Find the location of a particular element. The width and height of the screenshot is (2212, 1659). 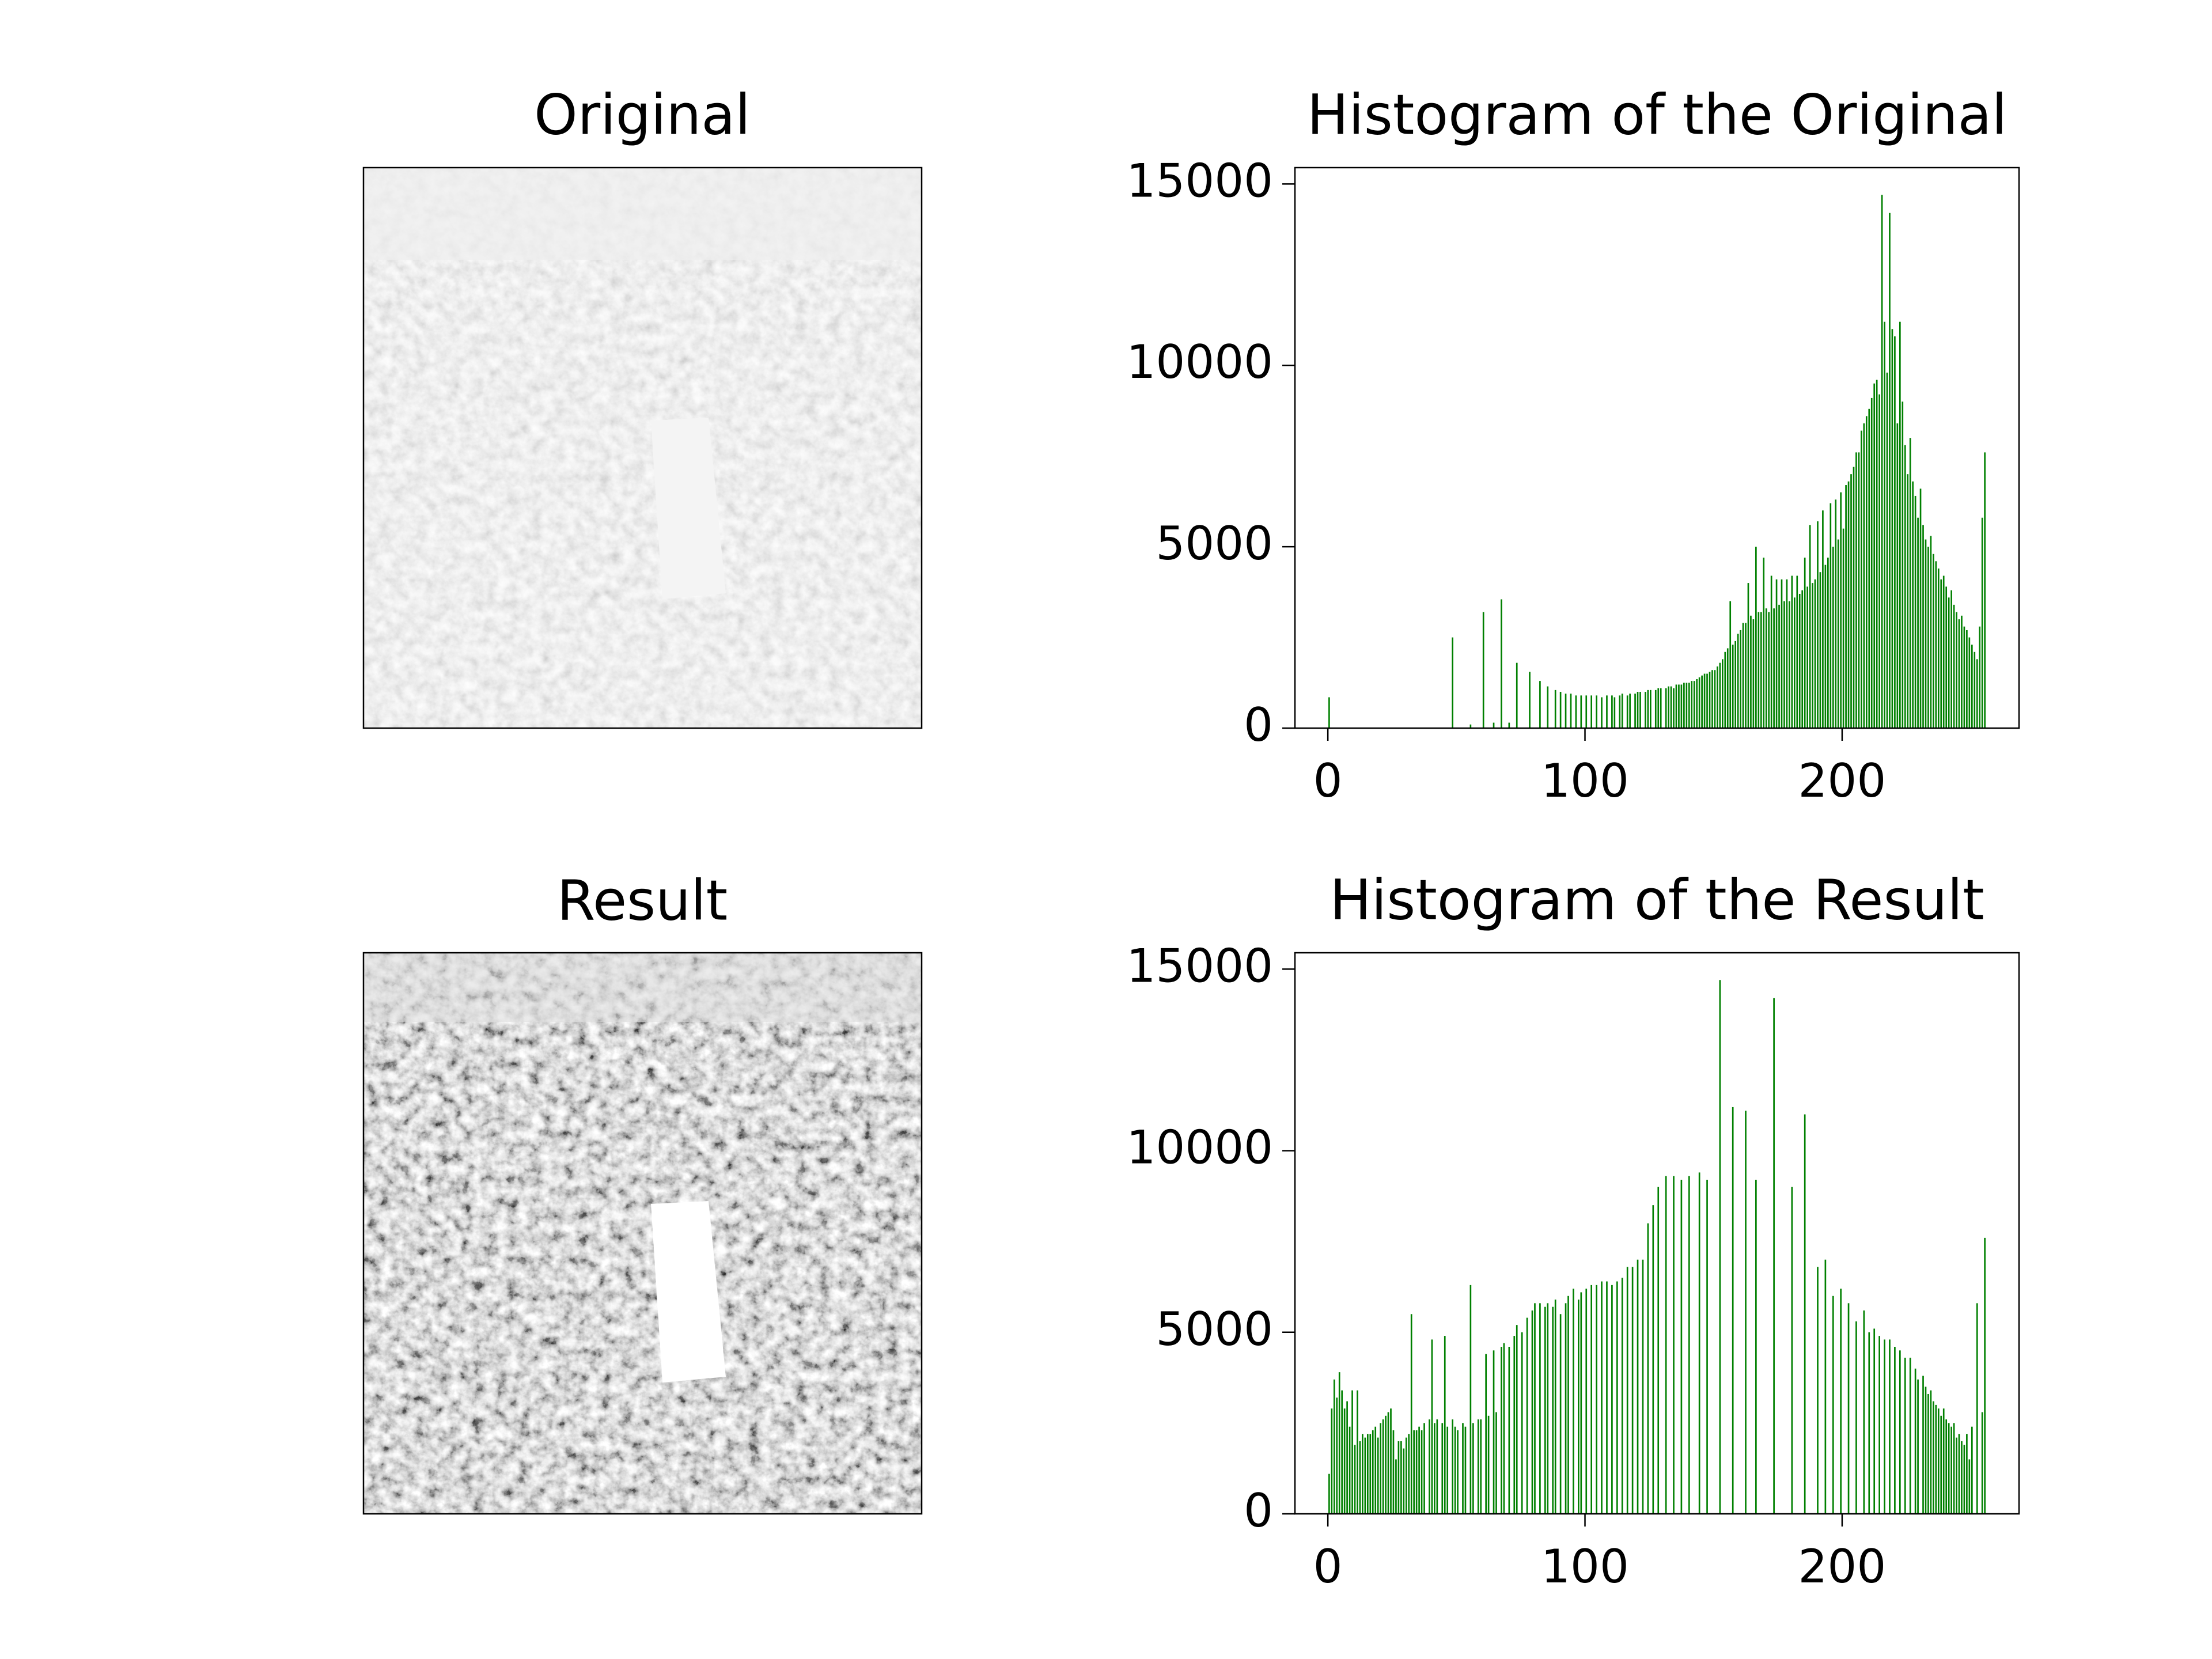

x-tick-label: 0 is located at coordinates (1328, 781).